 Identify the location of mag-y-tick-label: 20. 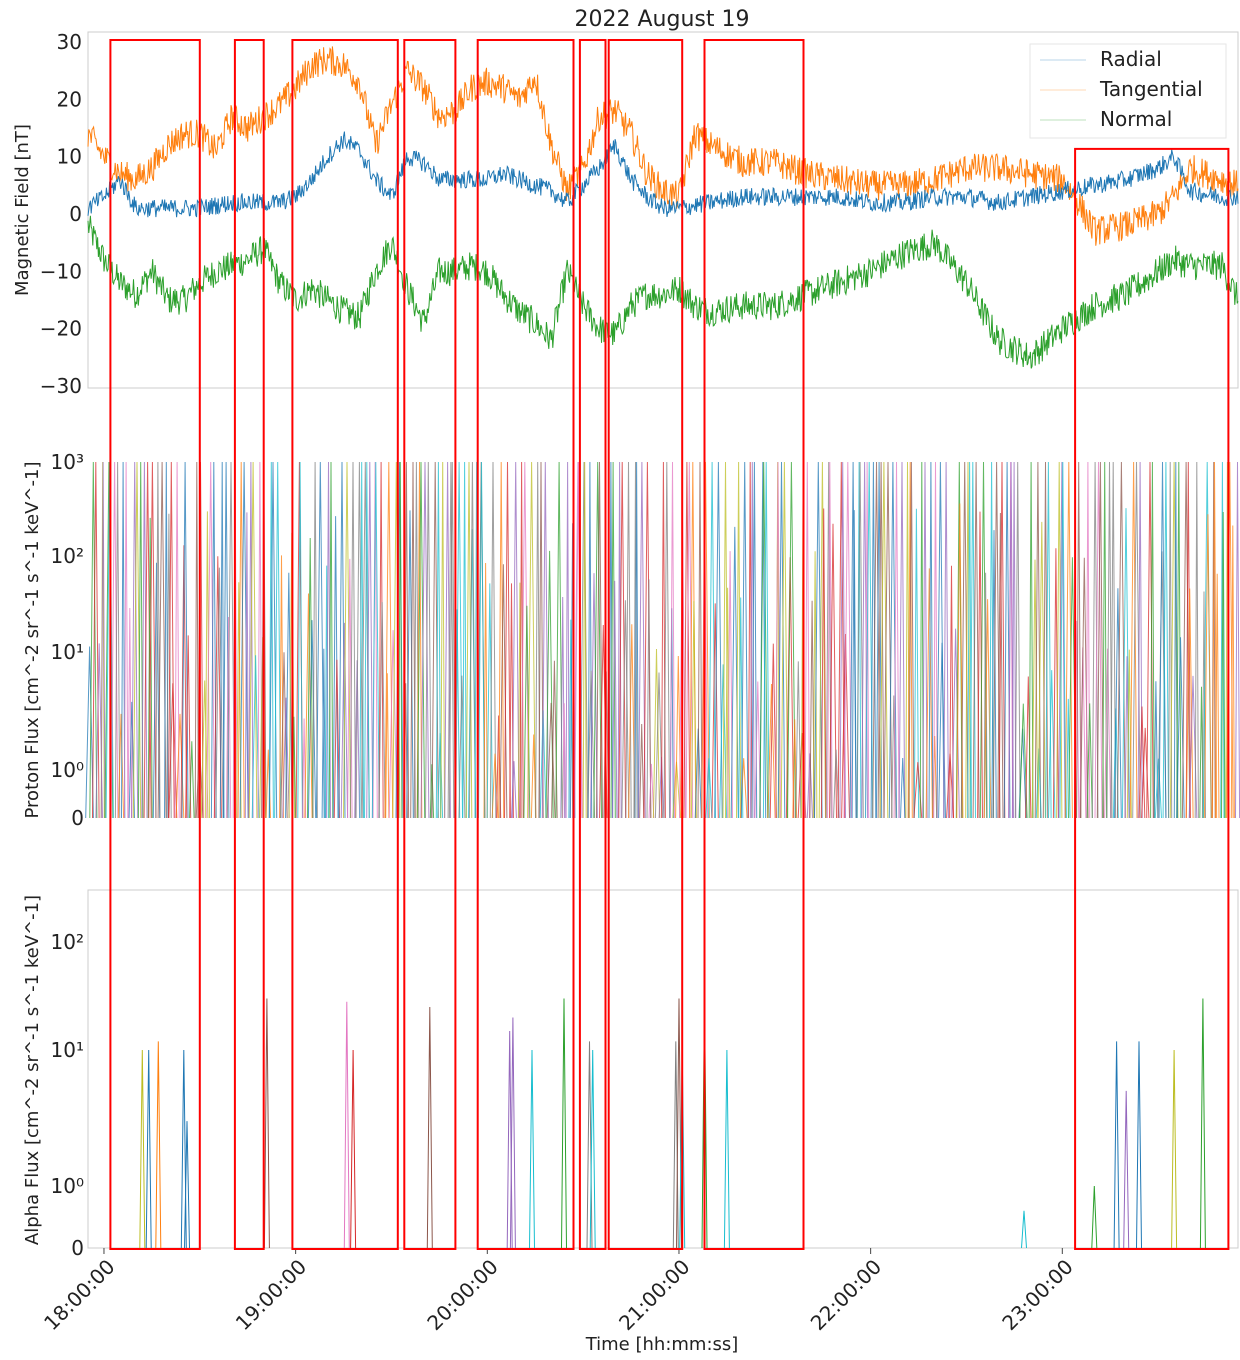
(69, 99).